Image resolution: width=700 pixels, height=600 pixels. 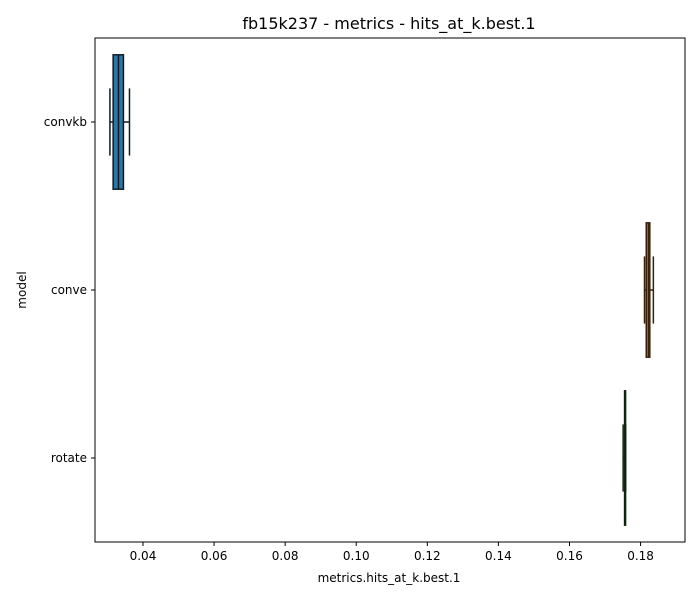 What do you see at coordinates (427, 556) in the screenshot?
I see `x-tick-label: 0.12` at bounding box center [427, 556].